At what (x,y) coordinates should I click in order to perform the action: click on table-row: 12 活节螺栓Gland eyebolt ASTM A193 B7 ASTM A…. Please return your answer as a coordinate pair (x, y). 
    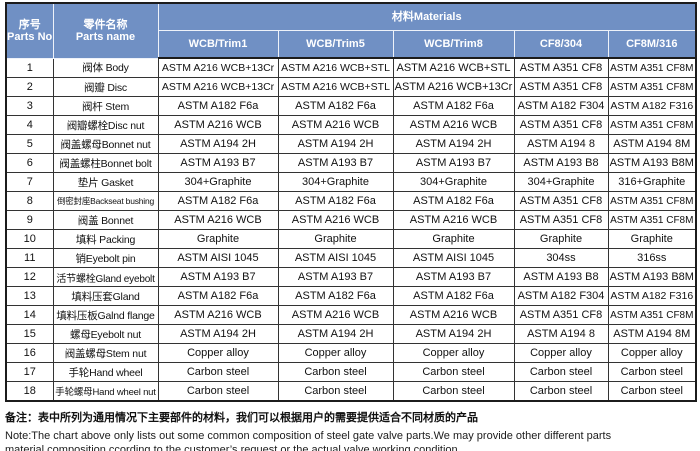
    Looking at the image, I should click on (351, 277).